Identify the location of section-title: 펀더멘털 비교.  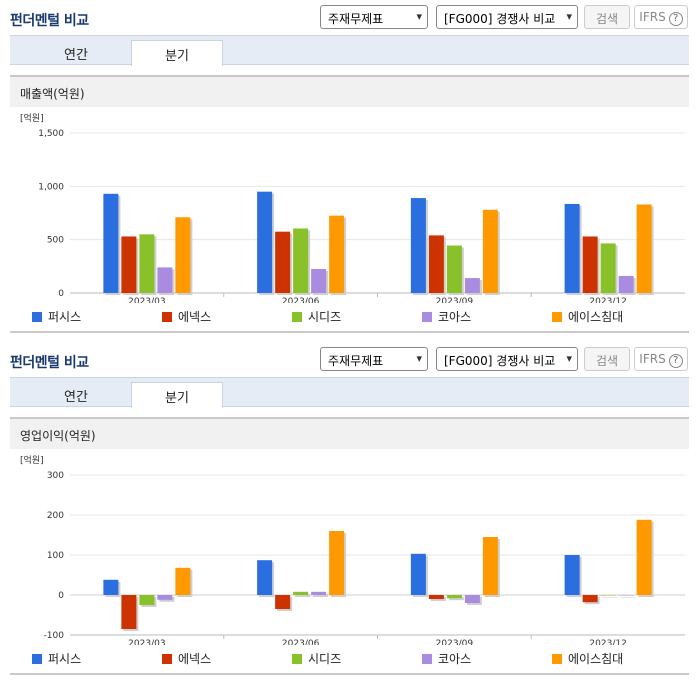
(49, 21).